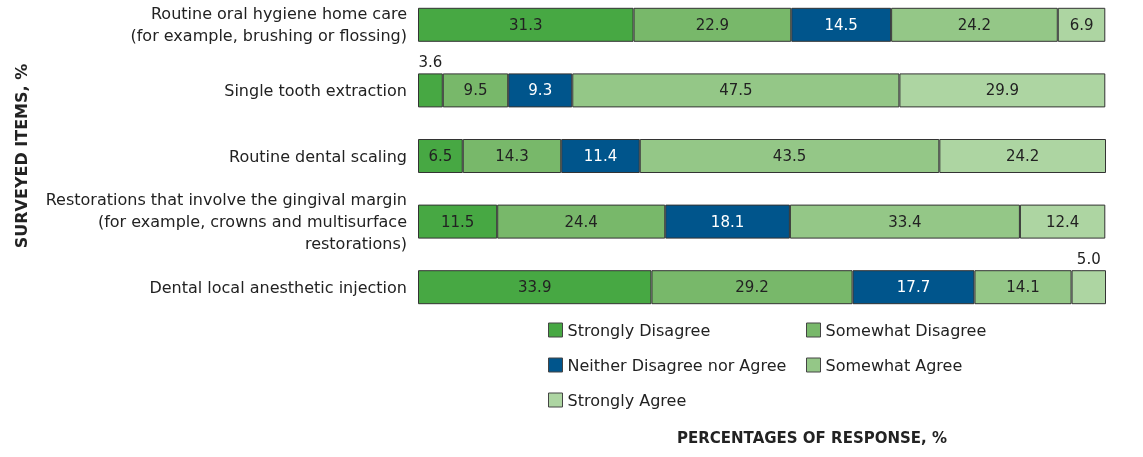  I want to click on data-label: 24.4, so click(581, 221).